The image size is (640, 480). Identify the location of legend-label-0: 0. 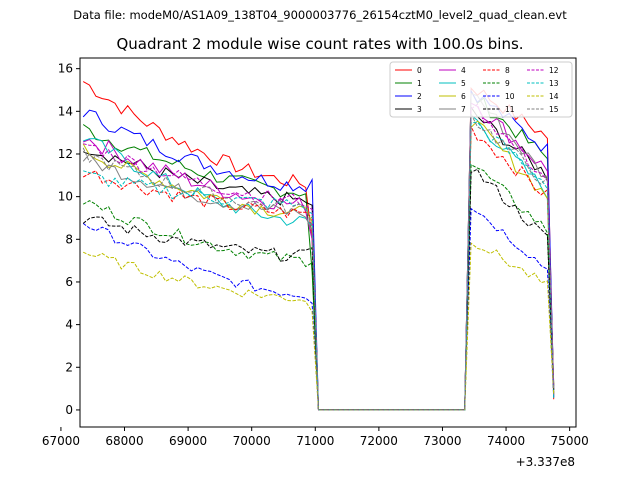
(419, 70).